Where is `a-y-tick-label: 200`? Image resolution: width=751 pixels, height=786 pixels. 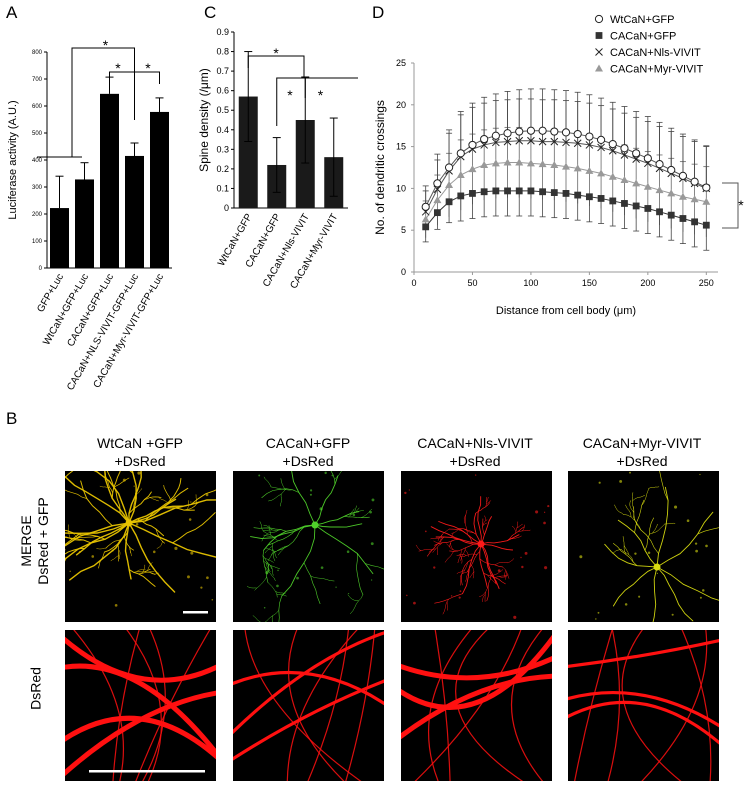 a-y-tick-label: 200 is located at coordinates (37, 215).